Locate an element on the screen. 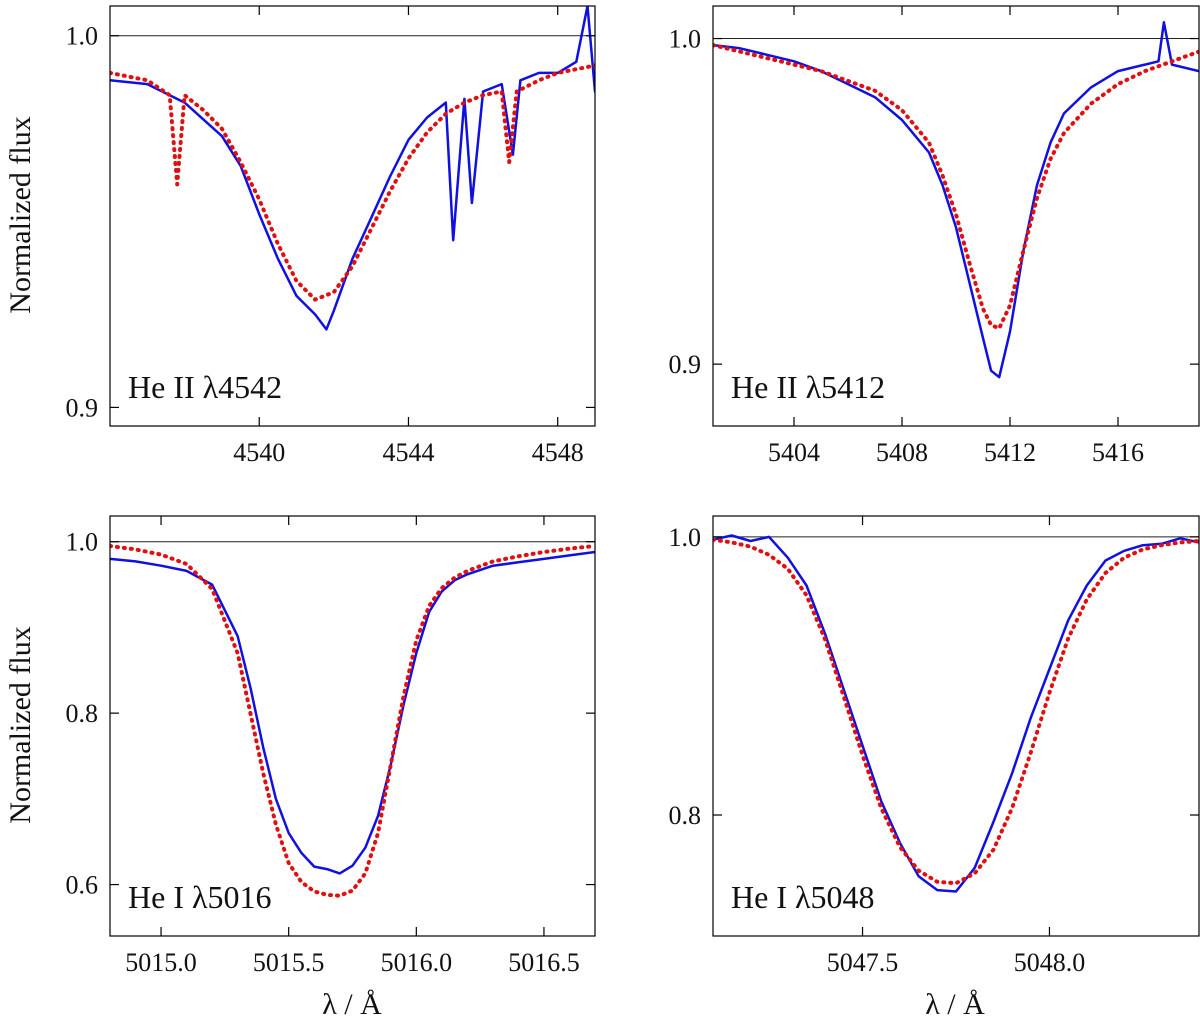  y-tick-label: 0.6 is located at coordinates (82, 885).